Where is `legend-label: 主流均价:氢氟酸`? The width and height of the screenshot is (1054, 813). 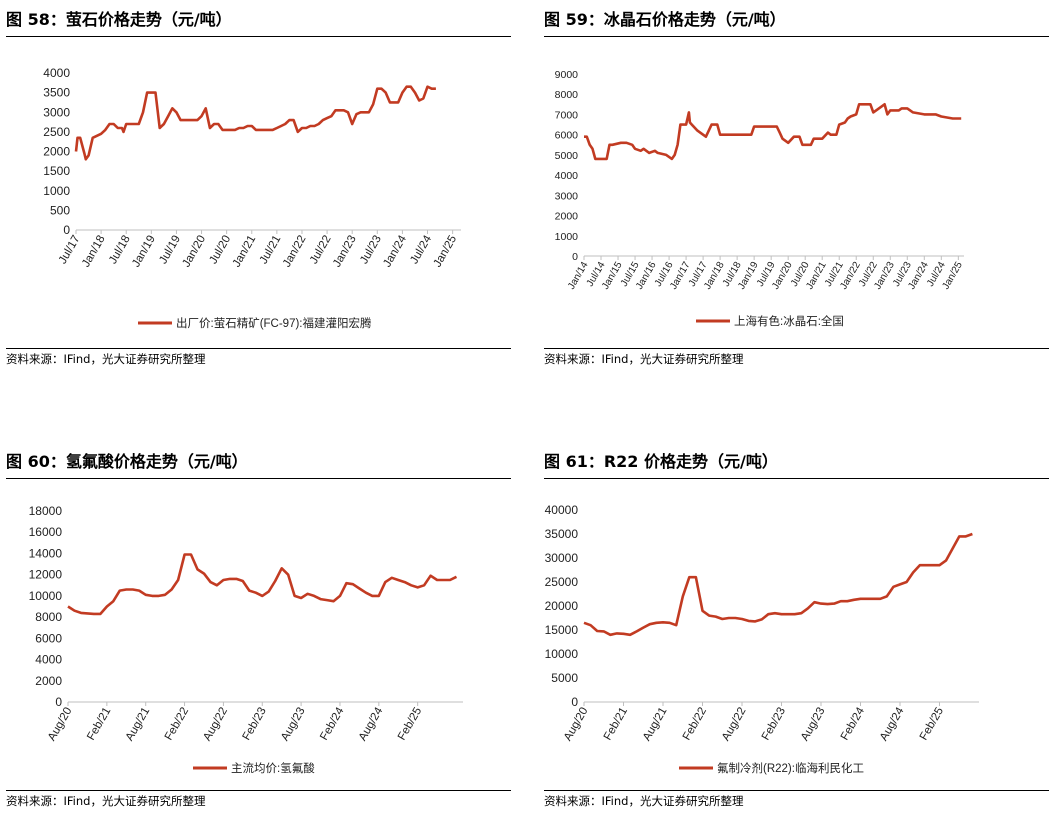
legend-label: 主流均价:氢氟酸 is located at coordinates (273, 768).